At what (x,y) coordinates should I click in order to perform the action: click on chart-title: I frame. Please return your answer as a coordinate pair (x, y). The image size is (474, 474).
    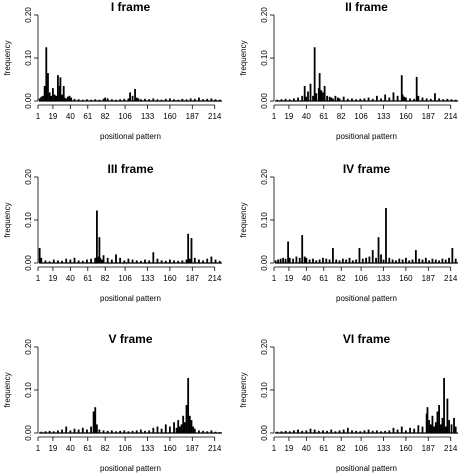
    Looking at the image, I should click on (131, 7).